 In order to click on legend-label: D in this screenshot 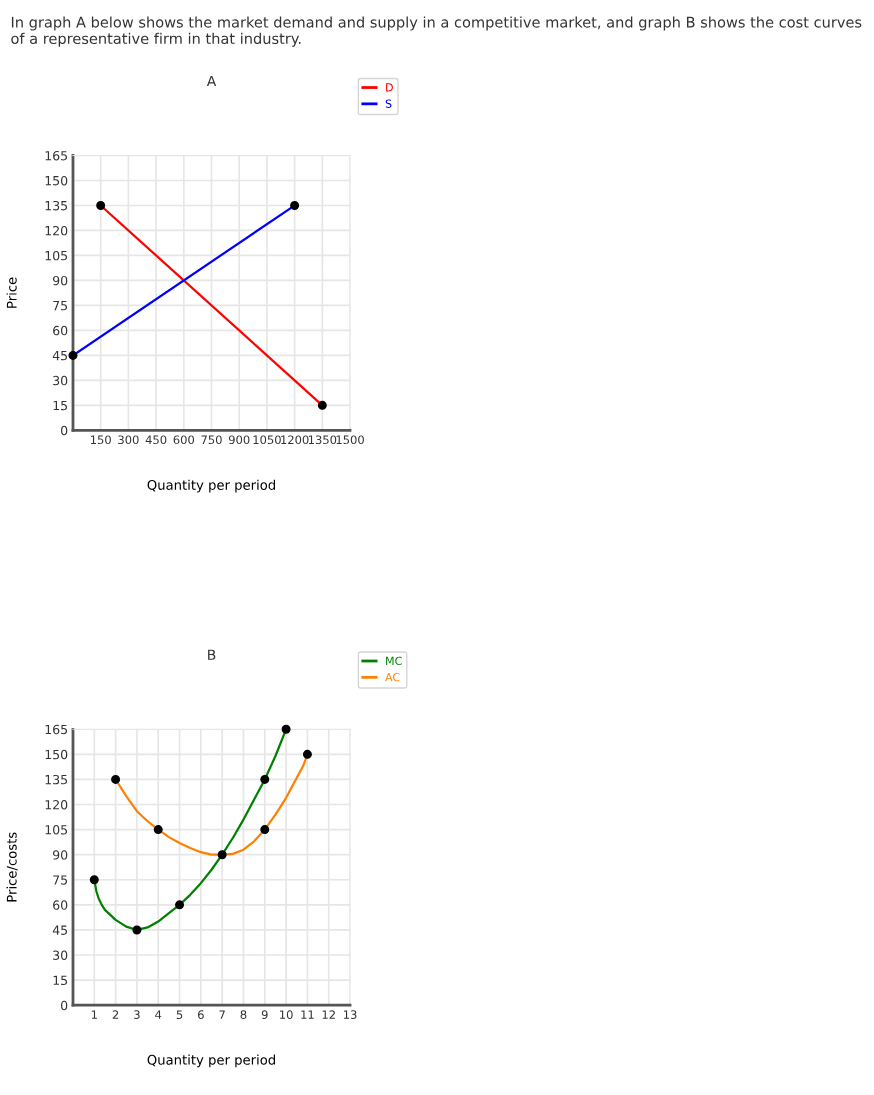, I will do `click(389, 87)`.